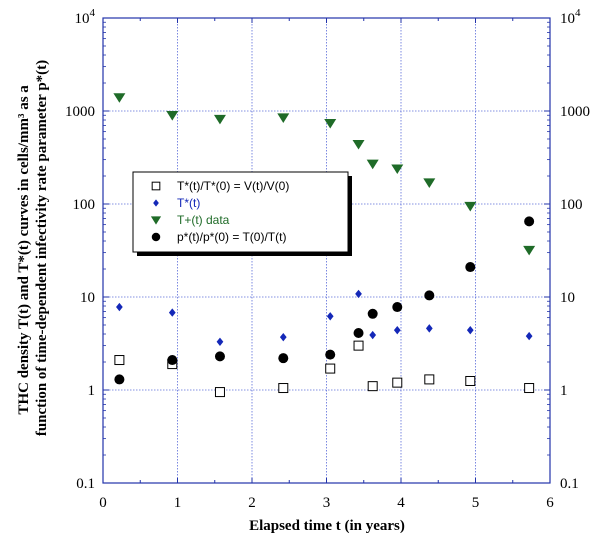  What do you see at coordinates (570, 17) in the screenshot?
I see `y-tick-label-right: 10⁴` at bounding box center [570, 17].